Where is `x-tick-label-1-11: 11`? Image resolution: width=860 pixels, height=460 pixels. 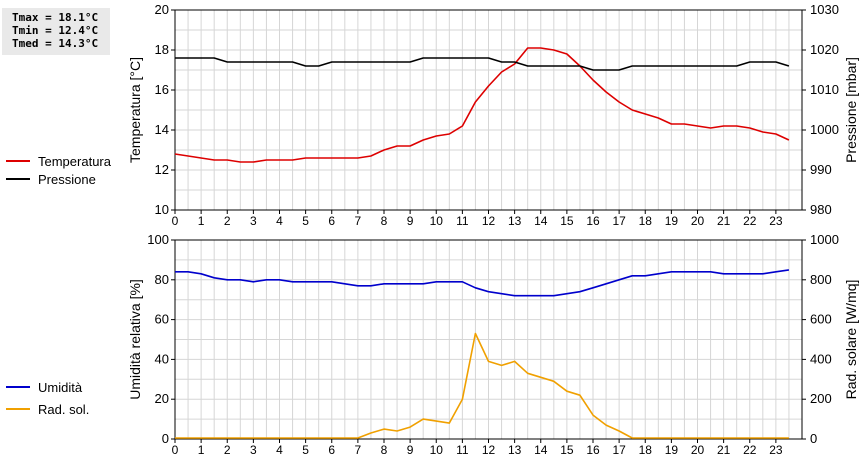 x-tick-label-1-11: 11 is located at coordinates (462, 450).